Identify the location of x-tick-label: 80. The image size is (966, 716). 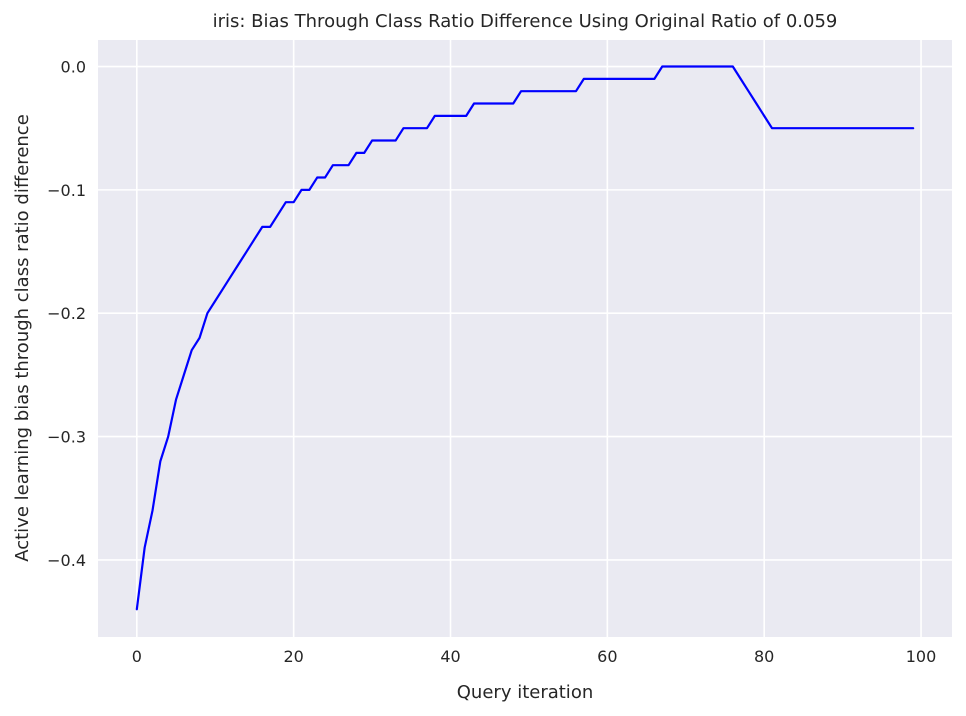
(764, 656).